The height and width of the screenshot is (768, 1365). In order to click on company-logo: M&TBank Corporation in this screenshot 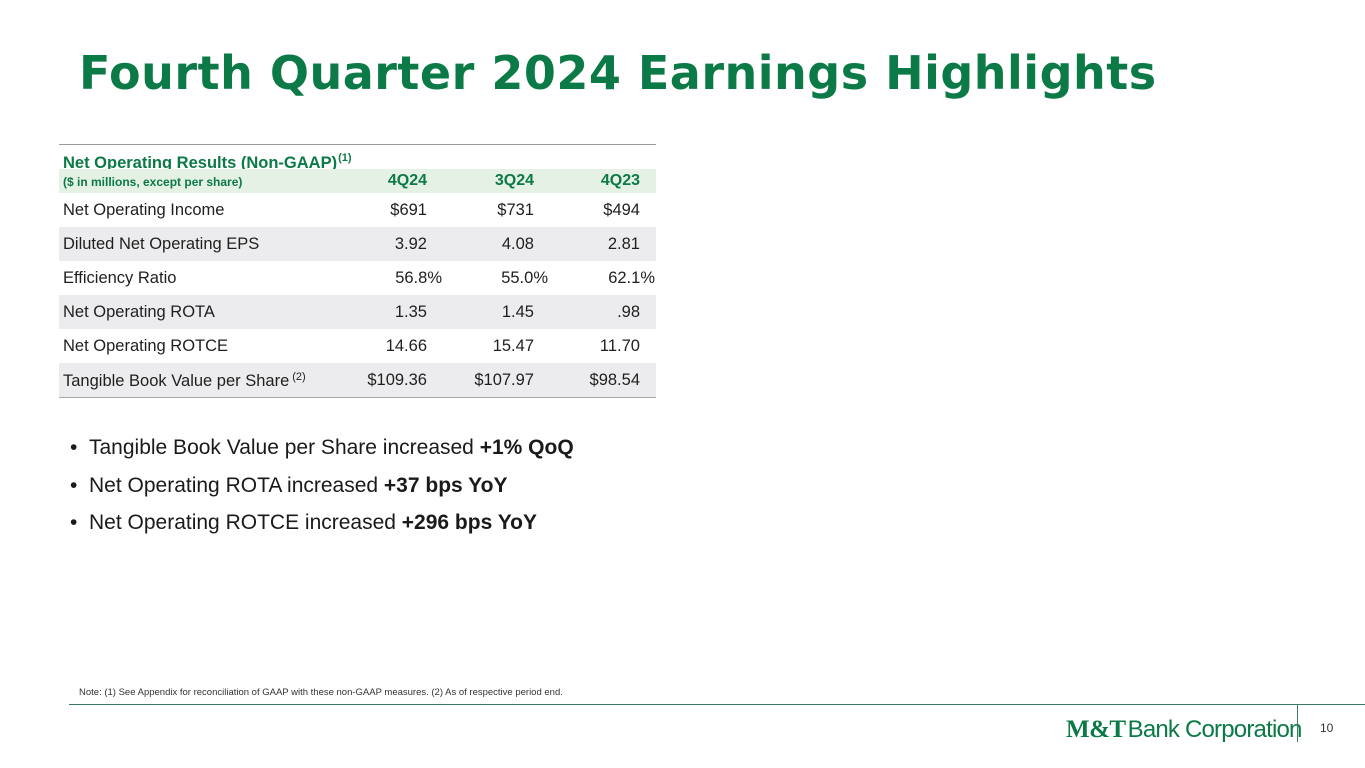, I will do `click(1184, 730)`.